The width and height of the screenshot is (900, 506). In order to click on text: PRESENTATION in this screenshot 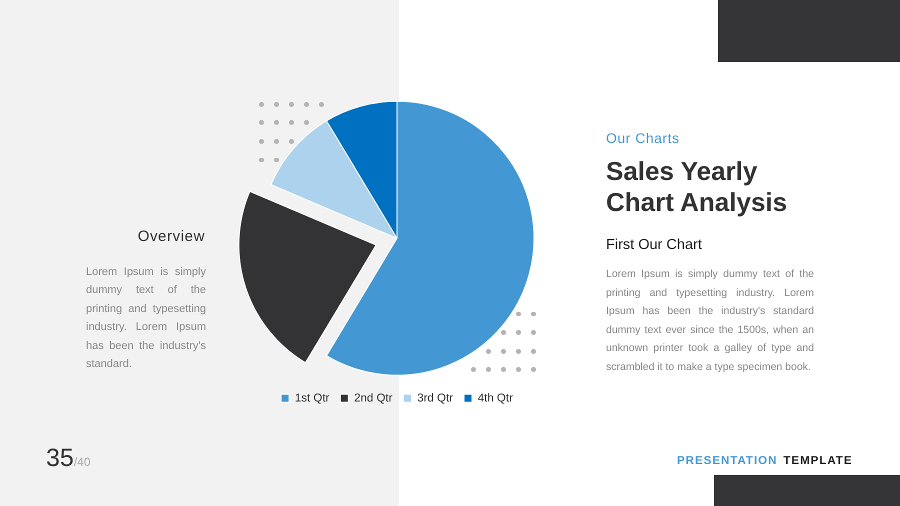, I will do `click(727, 461)`.